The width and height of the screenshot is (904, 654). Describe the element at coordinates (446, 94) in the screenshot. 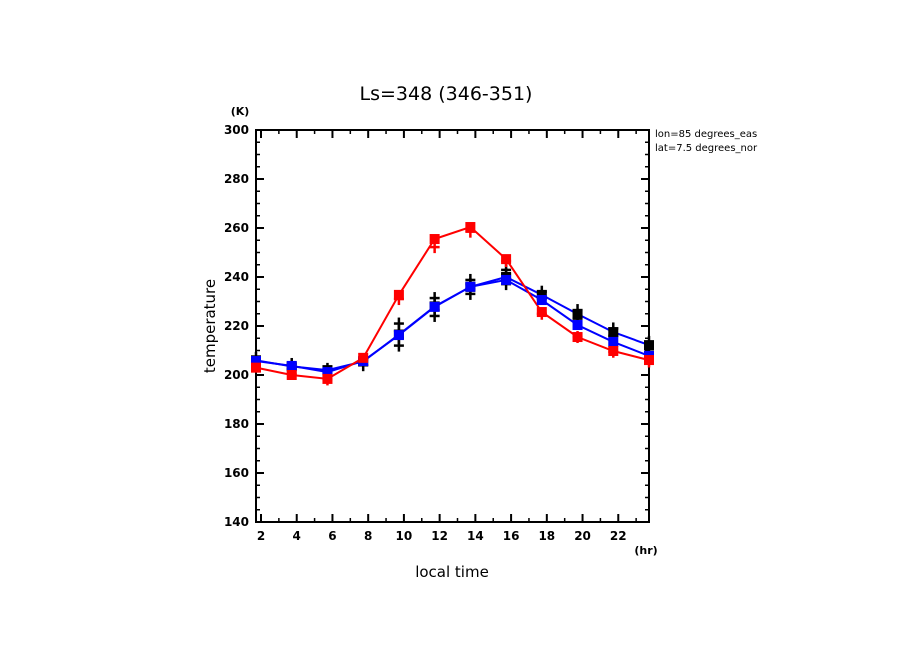

I see `chart-title: Ls=348 (346-351)` at that location.